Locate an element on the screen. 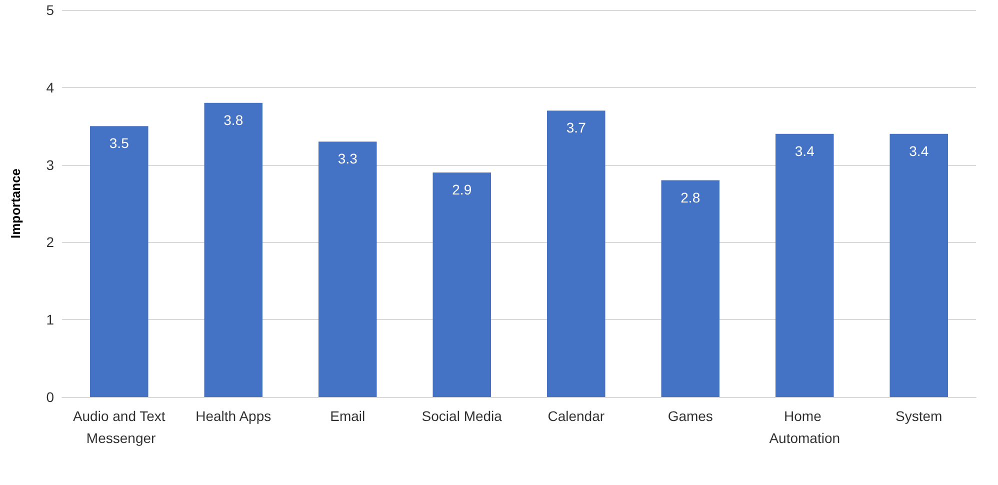  y-tick-label: 2 is located at coordinates (50, 242).